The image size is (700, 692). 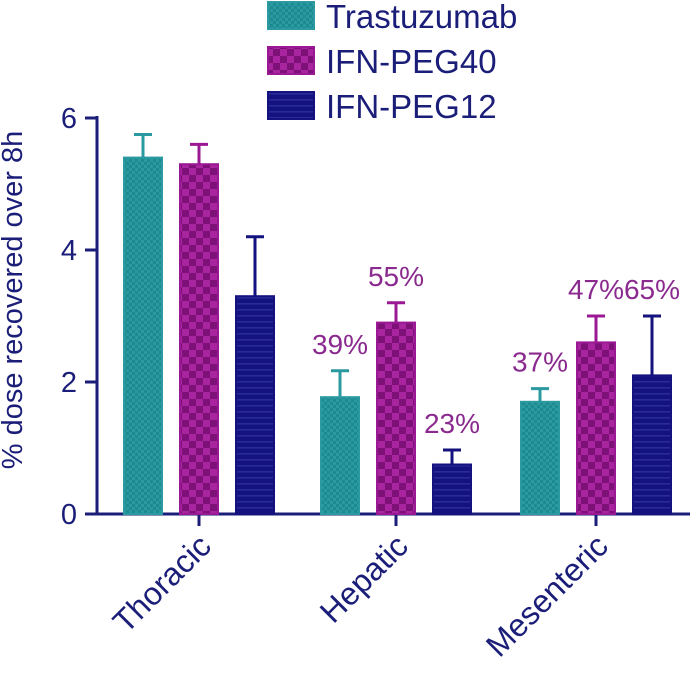 What do you see at coordinates (396, 276) in the screenshot?
I see `data-label: 55%` at bounding box center [396, 276].